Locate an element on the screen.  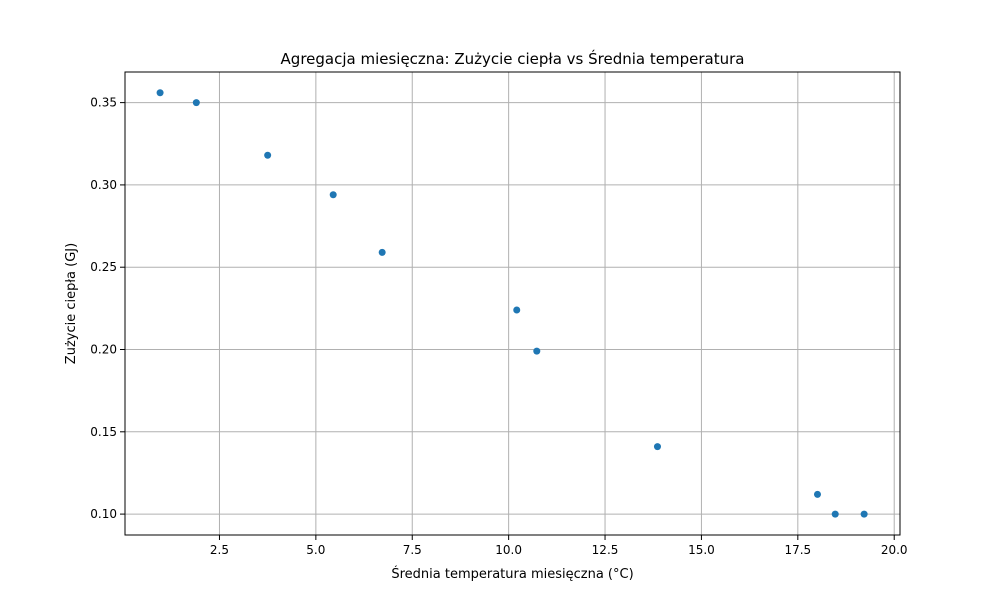
x-axis-label: Średnia temperatura miesięczna (°C) is located at coordinates (512, 574).